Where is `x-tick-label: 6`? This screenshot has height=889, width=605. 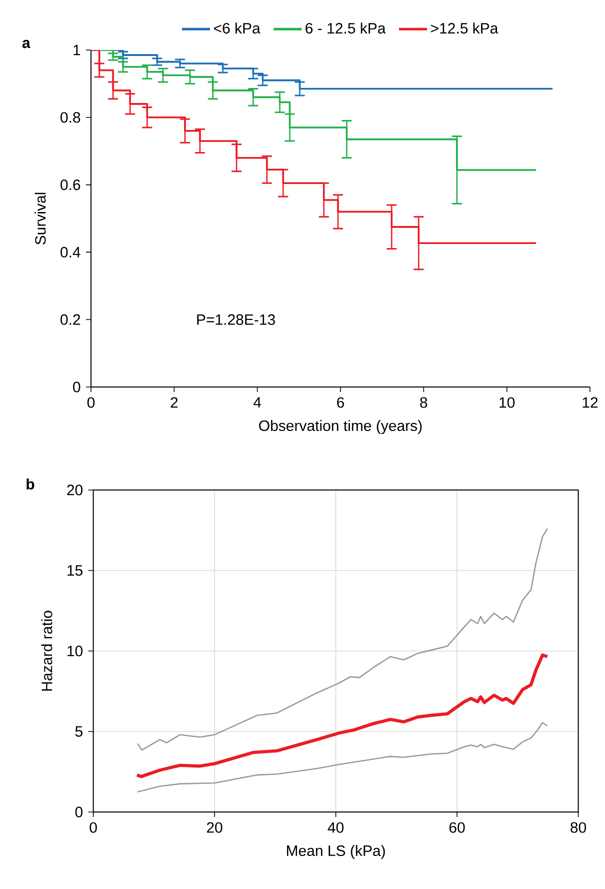
x-tick-label: 6 is located at coordinates (340, 402).